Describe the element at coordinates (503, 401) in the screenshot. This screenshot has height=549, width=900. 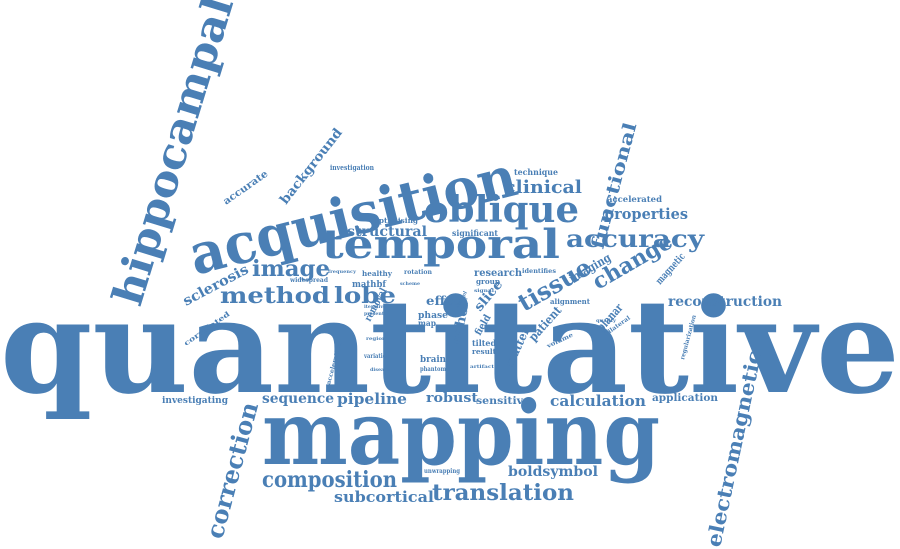
I see `cloud-word: sensitive` at that location.